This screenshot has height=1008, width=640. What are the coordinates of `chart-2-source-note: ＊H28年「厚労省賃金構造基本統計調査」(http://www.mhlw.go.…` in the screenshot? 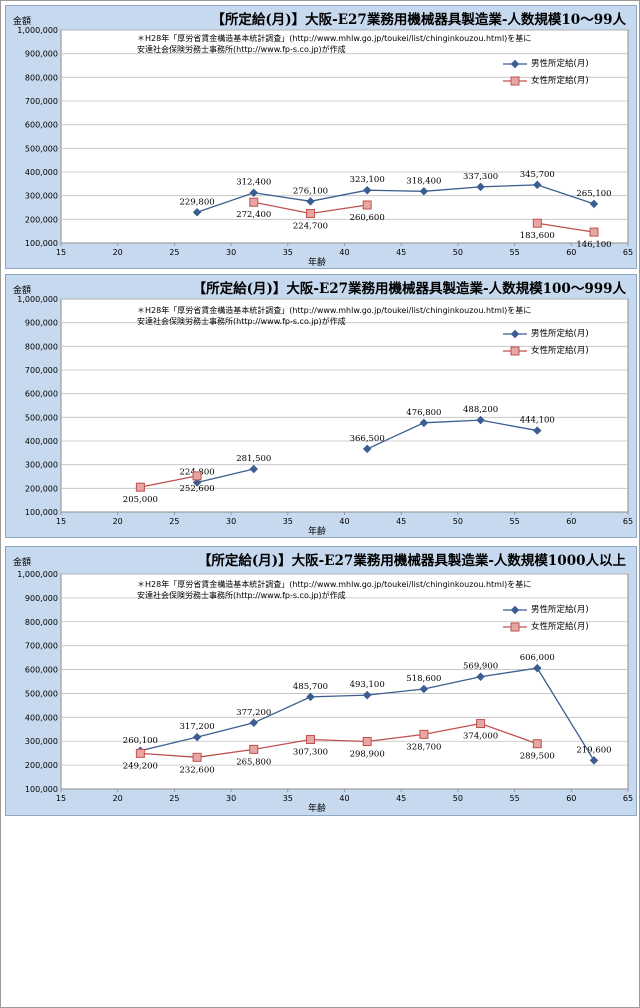 It's located at (334, 316).